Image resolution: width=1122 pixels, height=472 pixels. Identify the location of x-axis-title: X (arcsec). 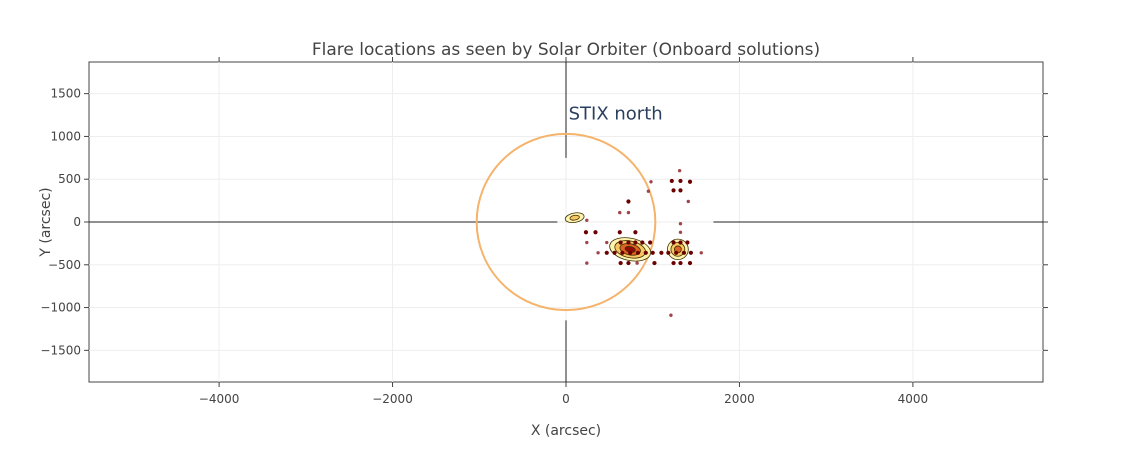
(566, 431).